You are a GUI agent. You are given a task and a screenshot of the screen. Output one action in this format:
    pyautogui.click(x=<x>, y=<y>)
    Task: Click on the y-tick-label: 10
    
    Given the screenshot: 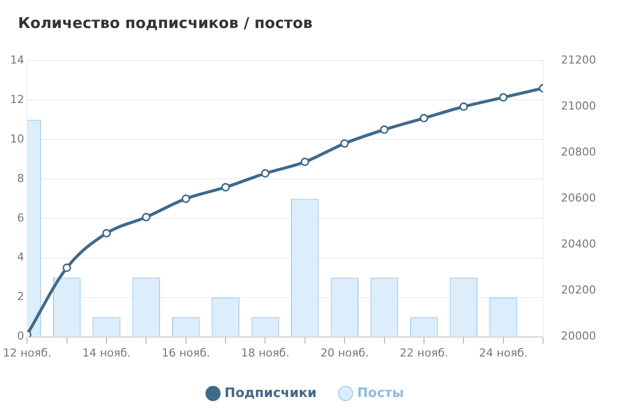 What is the action you would take?
    pyautogui.click(x=17, y=139)
    